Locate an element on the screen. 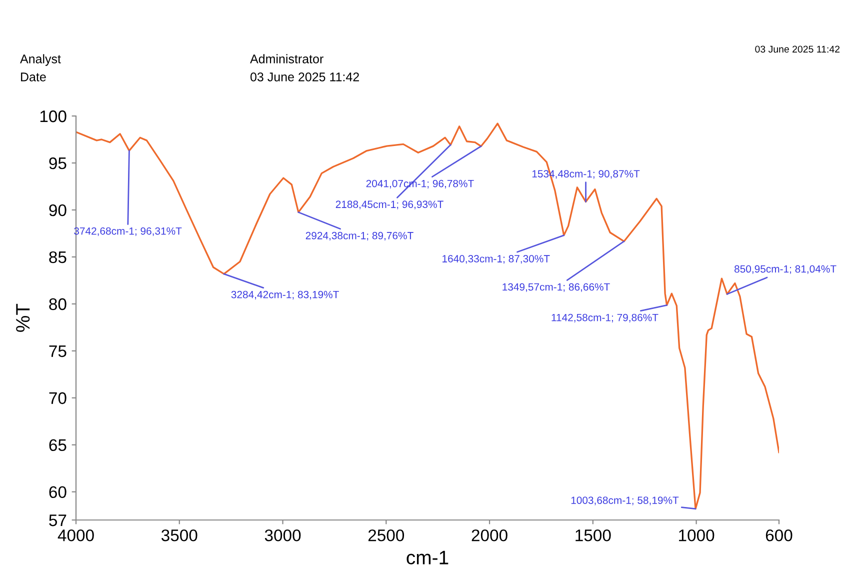 The width and height of the screenshot is (847, 572). x-tick-label: 1000 is located at coordinates (696, 535).